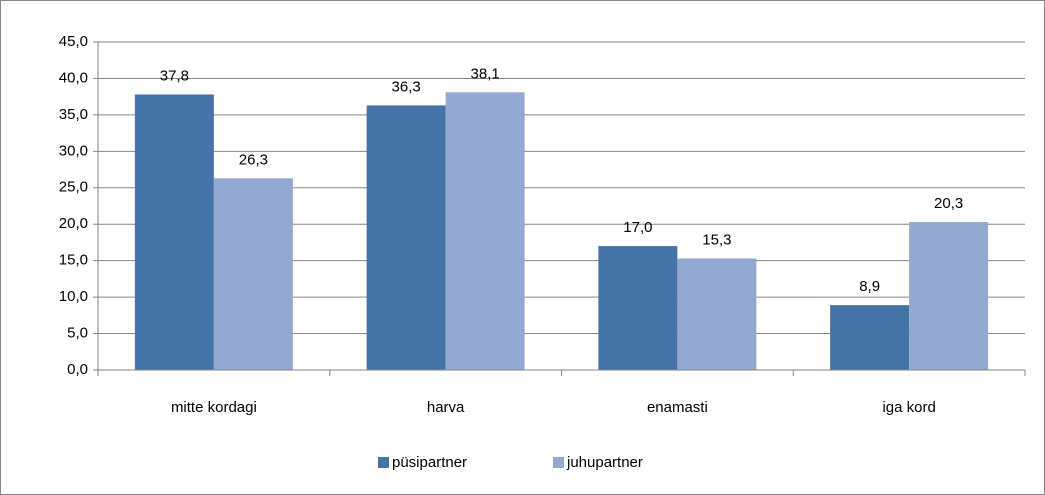  What do you see at coordinates (948, 203) in the screenshot?
I see `data-label: 20,3` at bounding box center [948, 203].